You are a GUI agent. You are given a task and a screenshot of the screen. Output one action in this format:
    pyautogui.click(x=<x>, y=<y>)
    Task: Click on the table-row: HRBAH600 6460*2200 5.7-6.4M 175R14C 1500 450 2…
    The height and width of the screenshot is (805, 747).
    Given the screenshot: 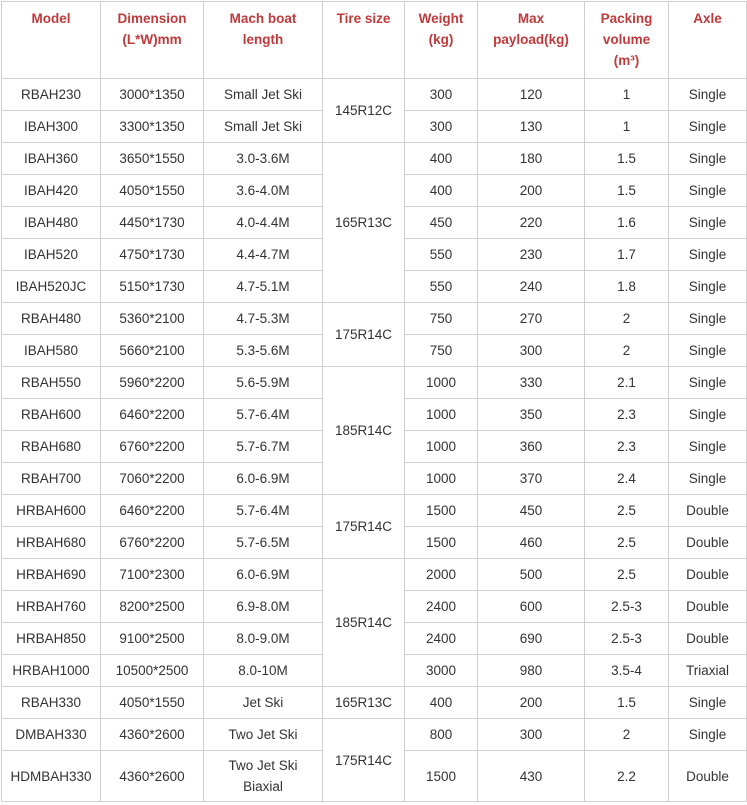 What is the action you would take?
    pyautogui.click(x=374, y=526)
    